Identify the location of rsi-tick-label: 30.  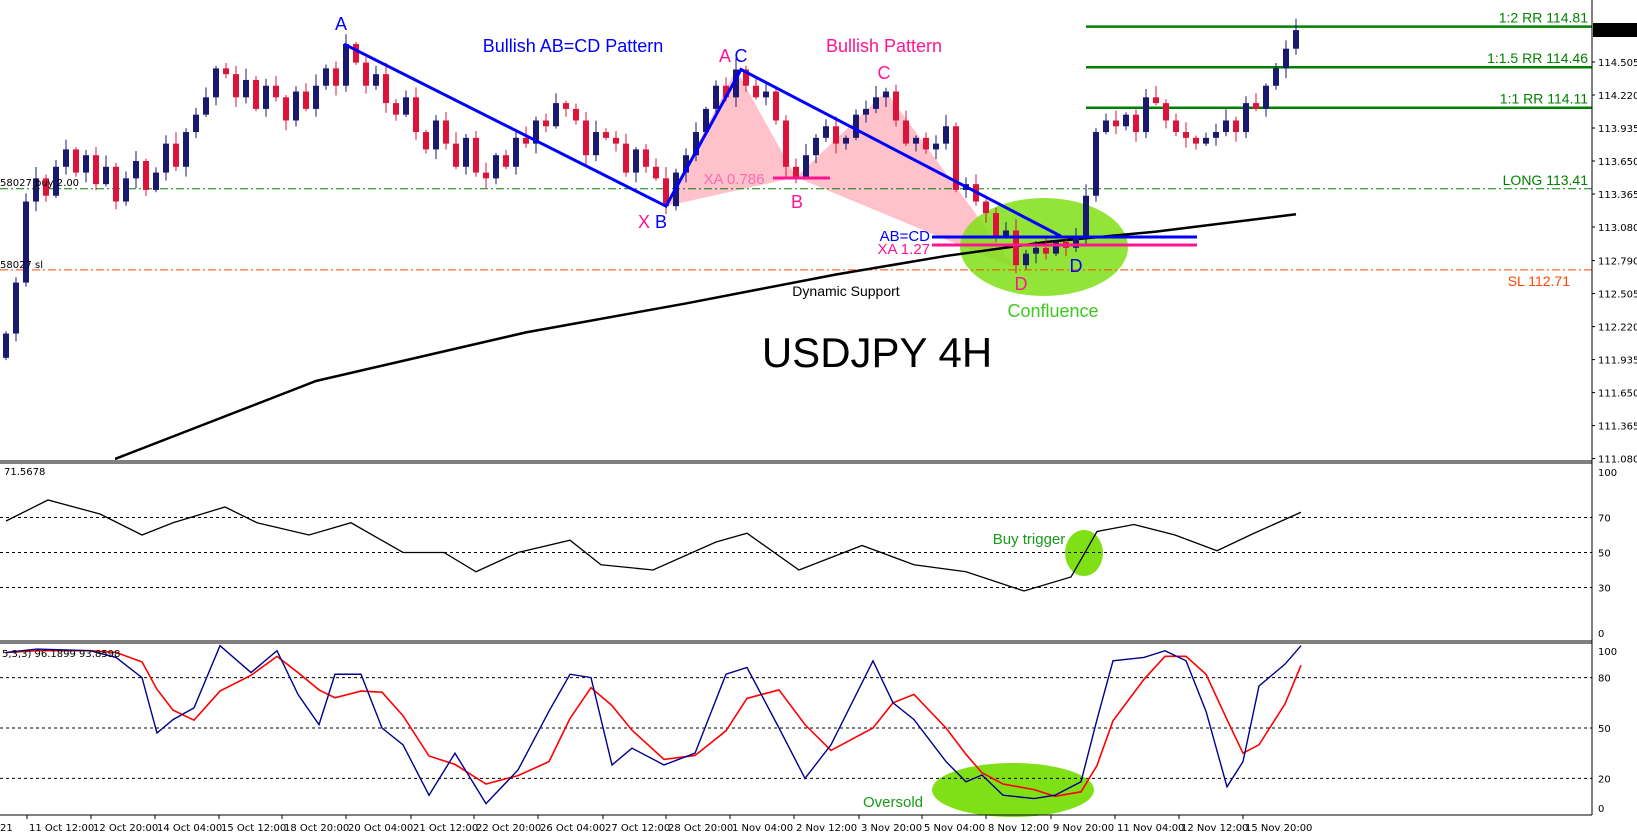
(1604, 589).